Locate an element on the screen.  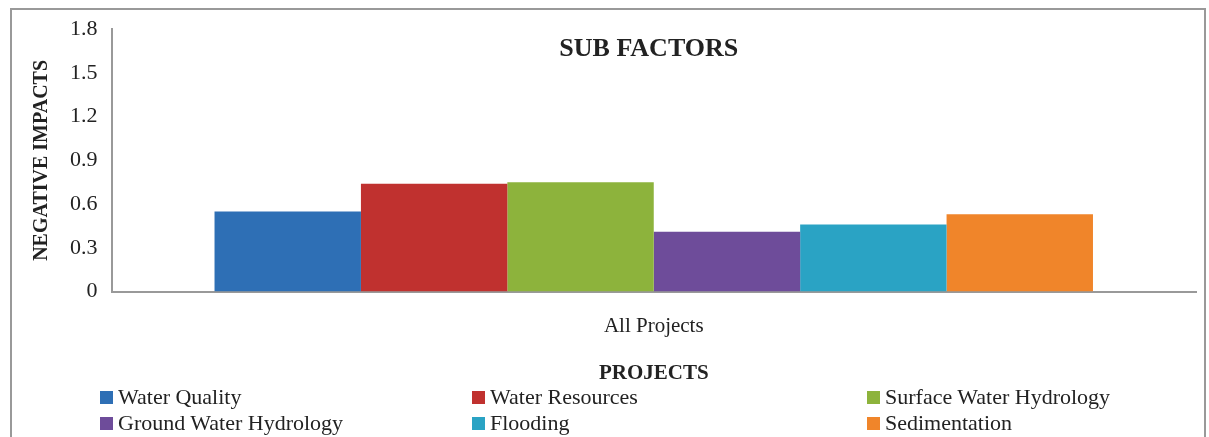
y-tick-label: 0 is located at coordinates (92, 290).